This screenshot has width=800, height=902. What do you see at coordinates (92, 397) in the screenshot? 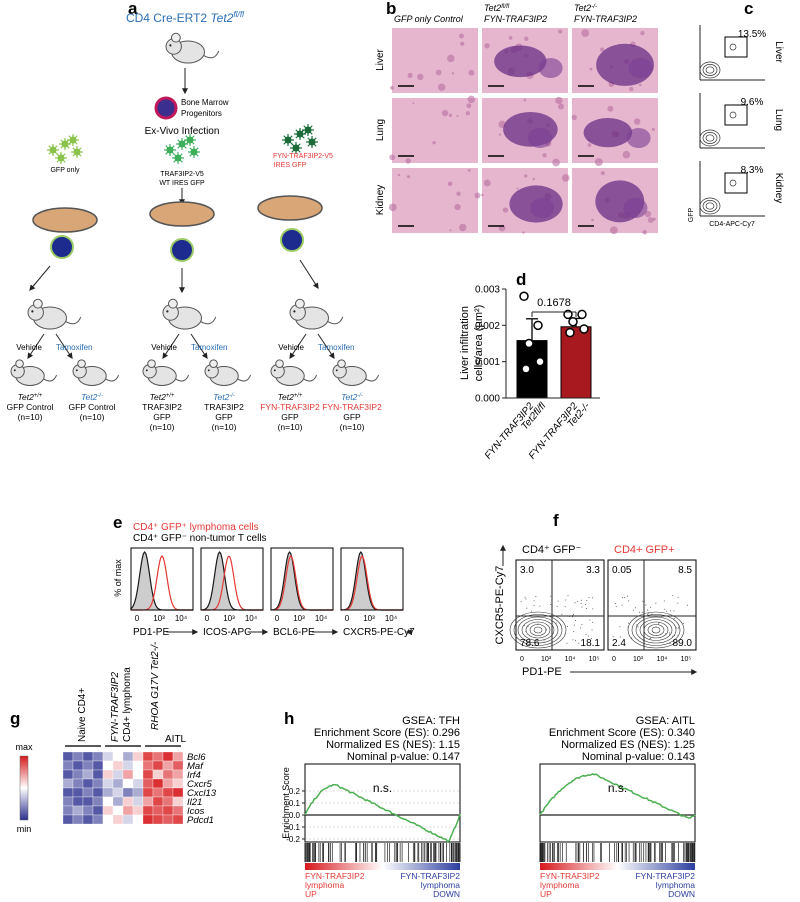
I see `label: Tet2-/-` at bounding box center [92, 397].